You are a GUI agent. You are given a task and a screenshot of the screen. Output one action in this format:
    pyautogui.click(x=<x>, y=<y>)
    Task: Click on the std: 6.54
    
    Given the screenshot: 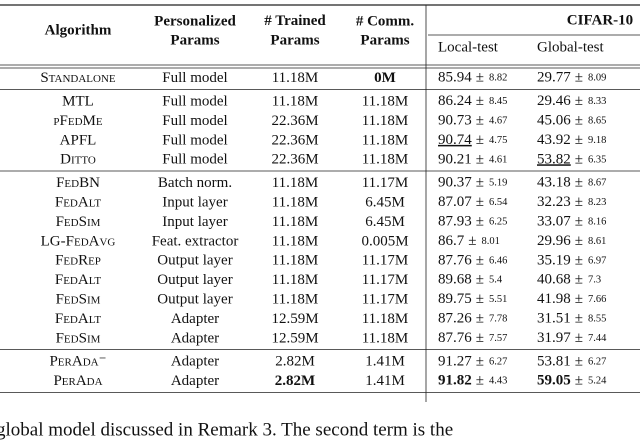 What is the action you would take?
    pyautogui.click(x=498, y=203)
    